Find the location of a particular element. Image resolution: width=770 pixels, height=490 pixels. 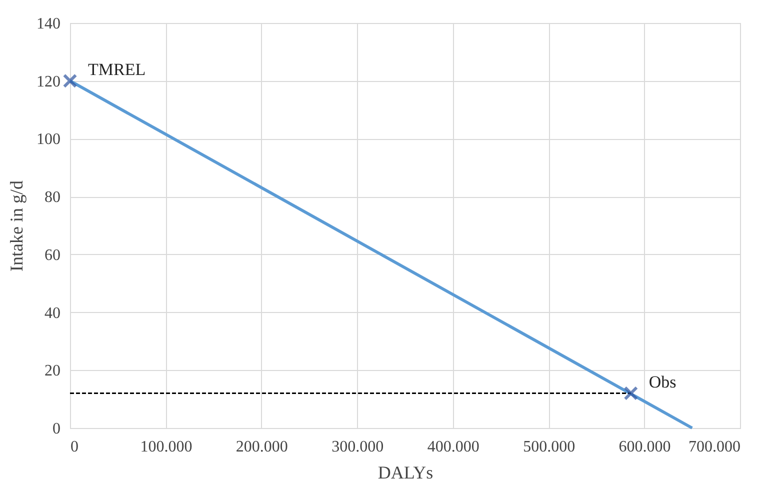

y-tick-label: 80 is located at coordinates (52, 197).